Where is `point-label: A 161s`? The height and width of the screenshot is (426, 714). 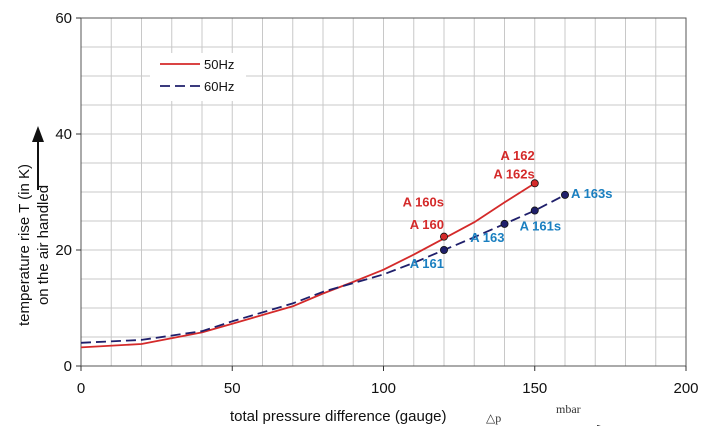 point-label: A 161s is located at coordinates (540, 225).